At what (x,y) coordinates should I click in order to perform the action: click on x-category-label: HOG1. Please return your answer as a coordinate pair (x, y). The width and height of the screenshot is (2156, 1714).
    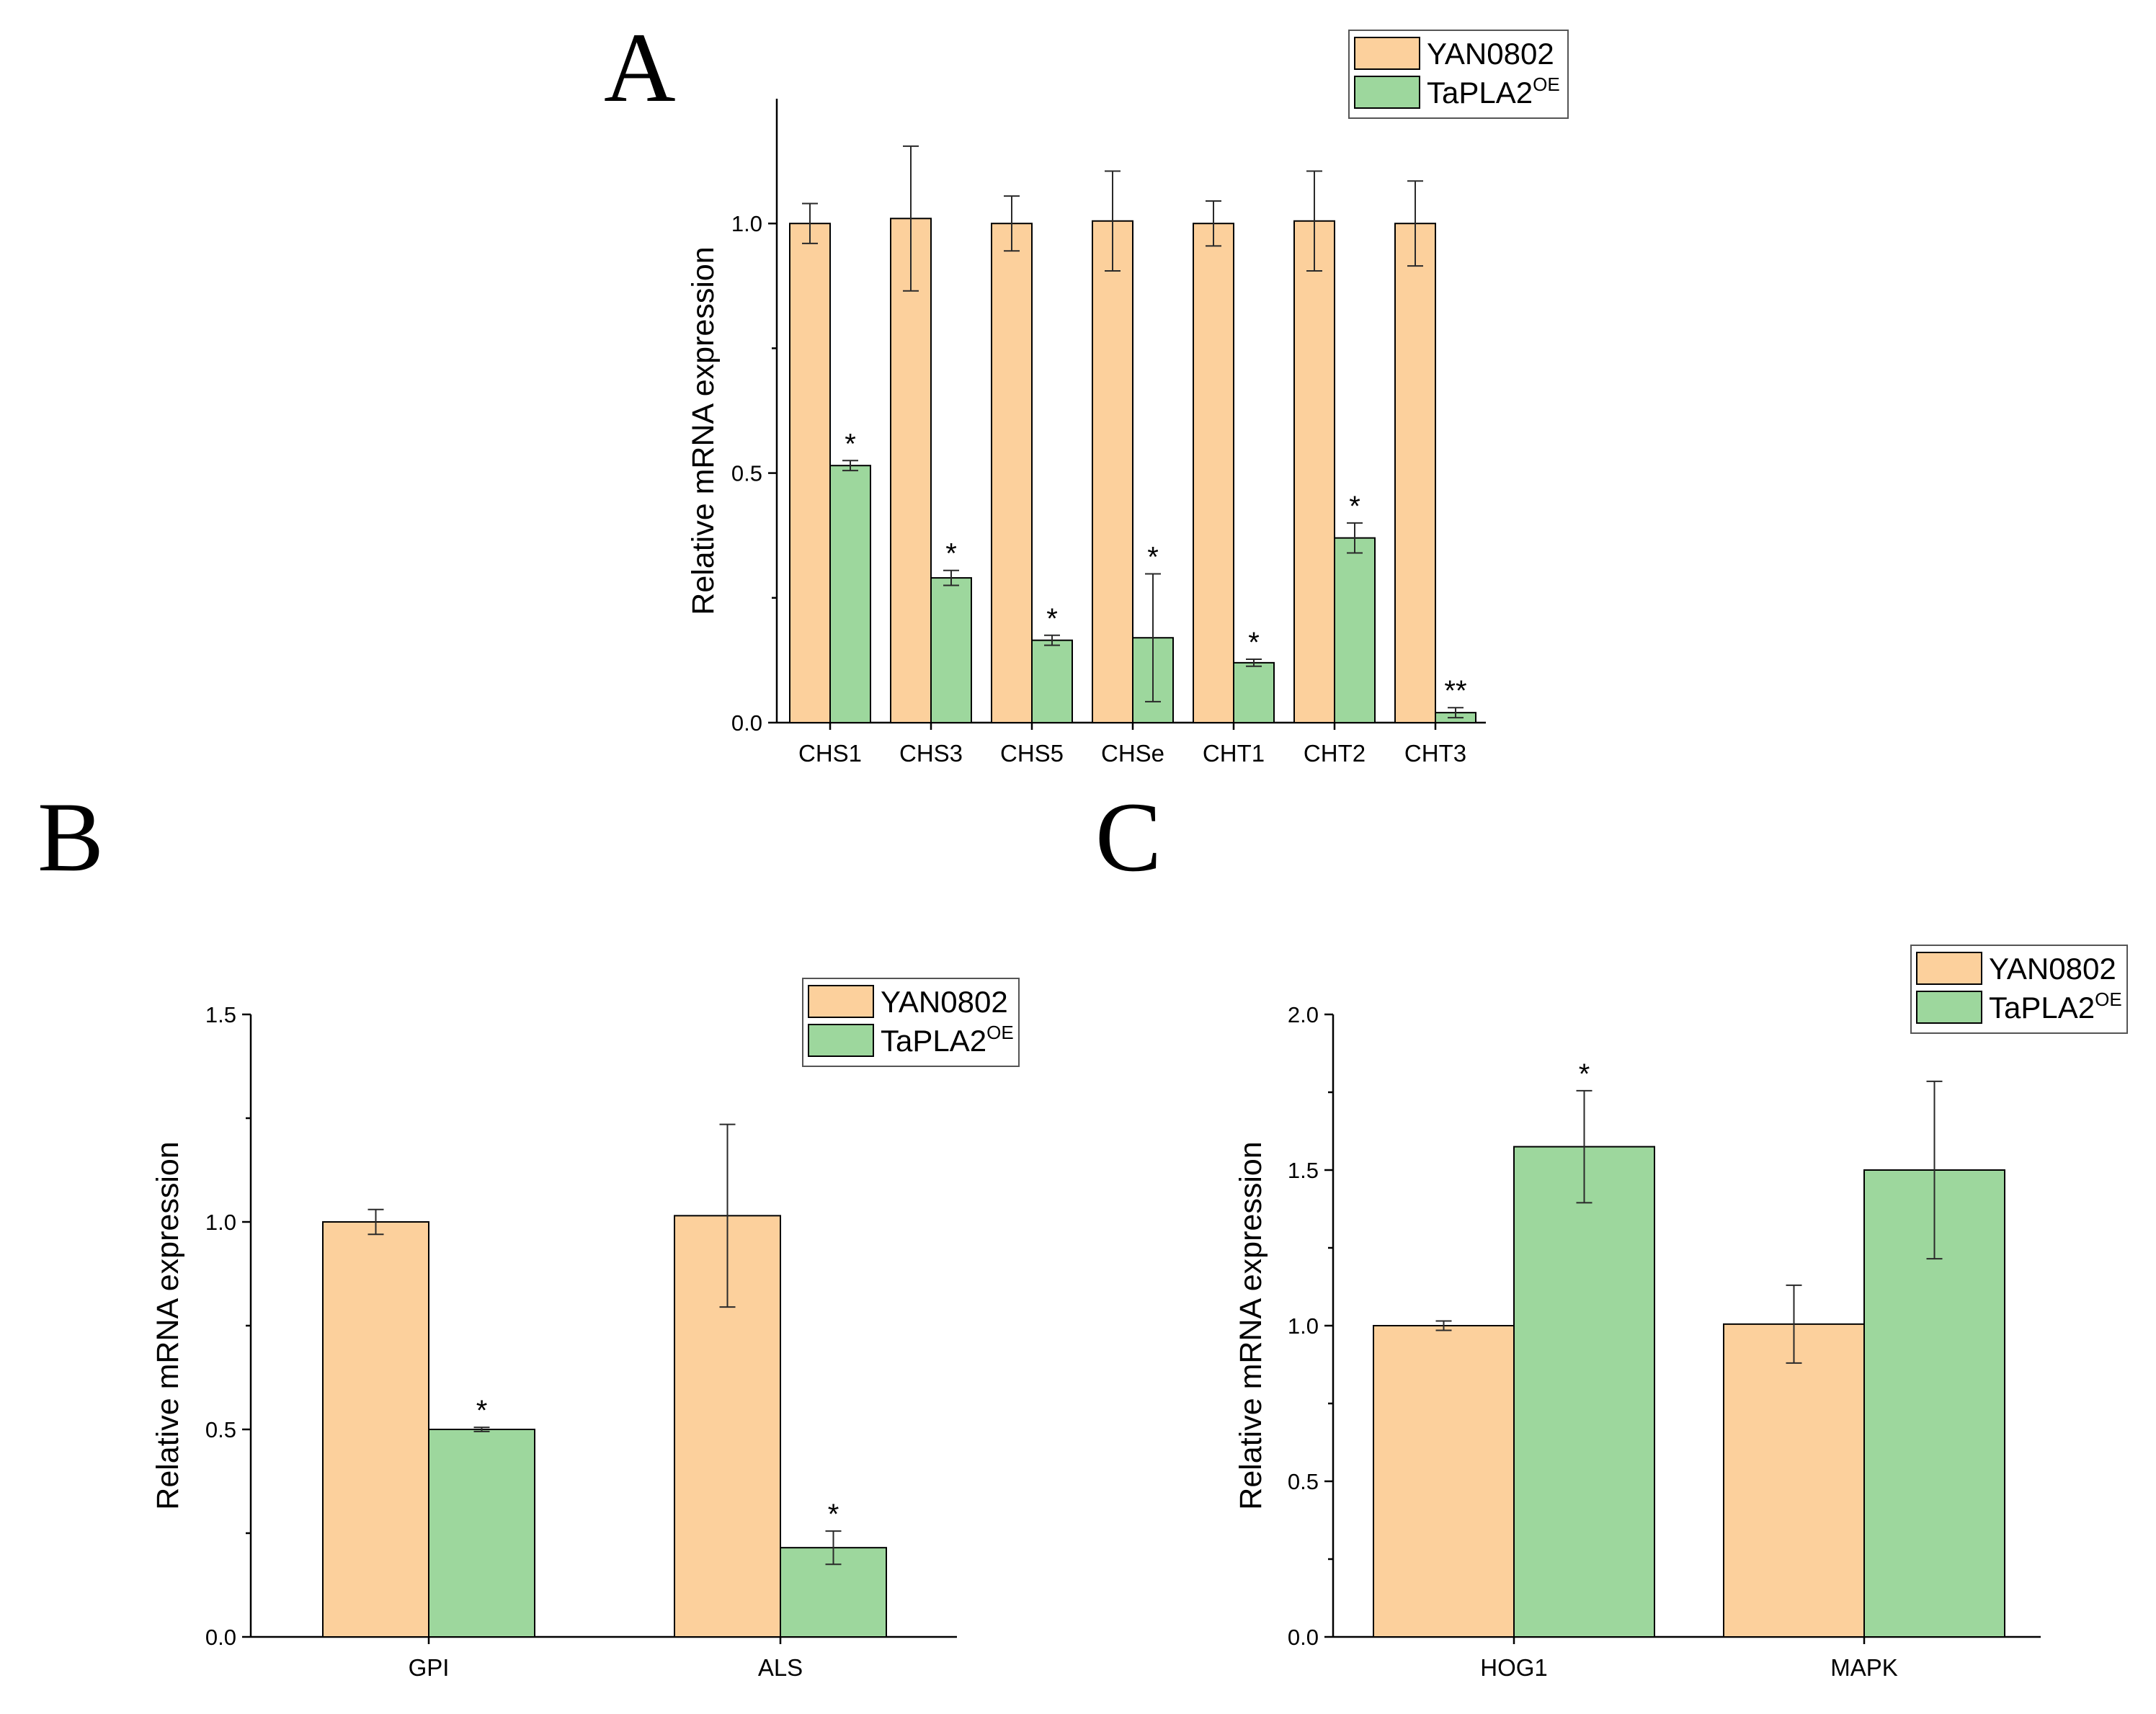
    Looking at the image, I should click on (1514, 1667).